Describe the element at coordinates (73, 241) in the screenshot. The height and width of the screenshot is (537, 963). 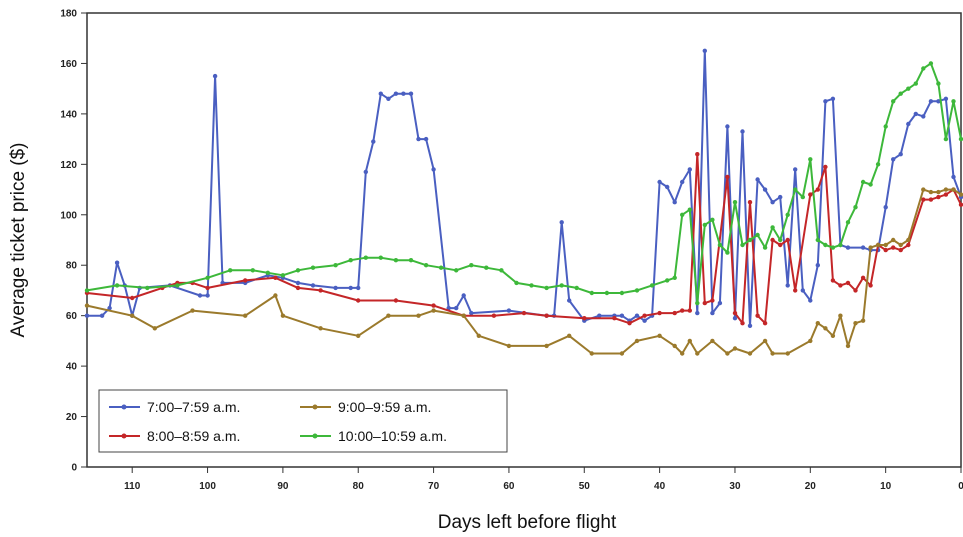
I see `y-axis: 0 20 40 60 80 100 120 140 160 180` at that location.